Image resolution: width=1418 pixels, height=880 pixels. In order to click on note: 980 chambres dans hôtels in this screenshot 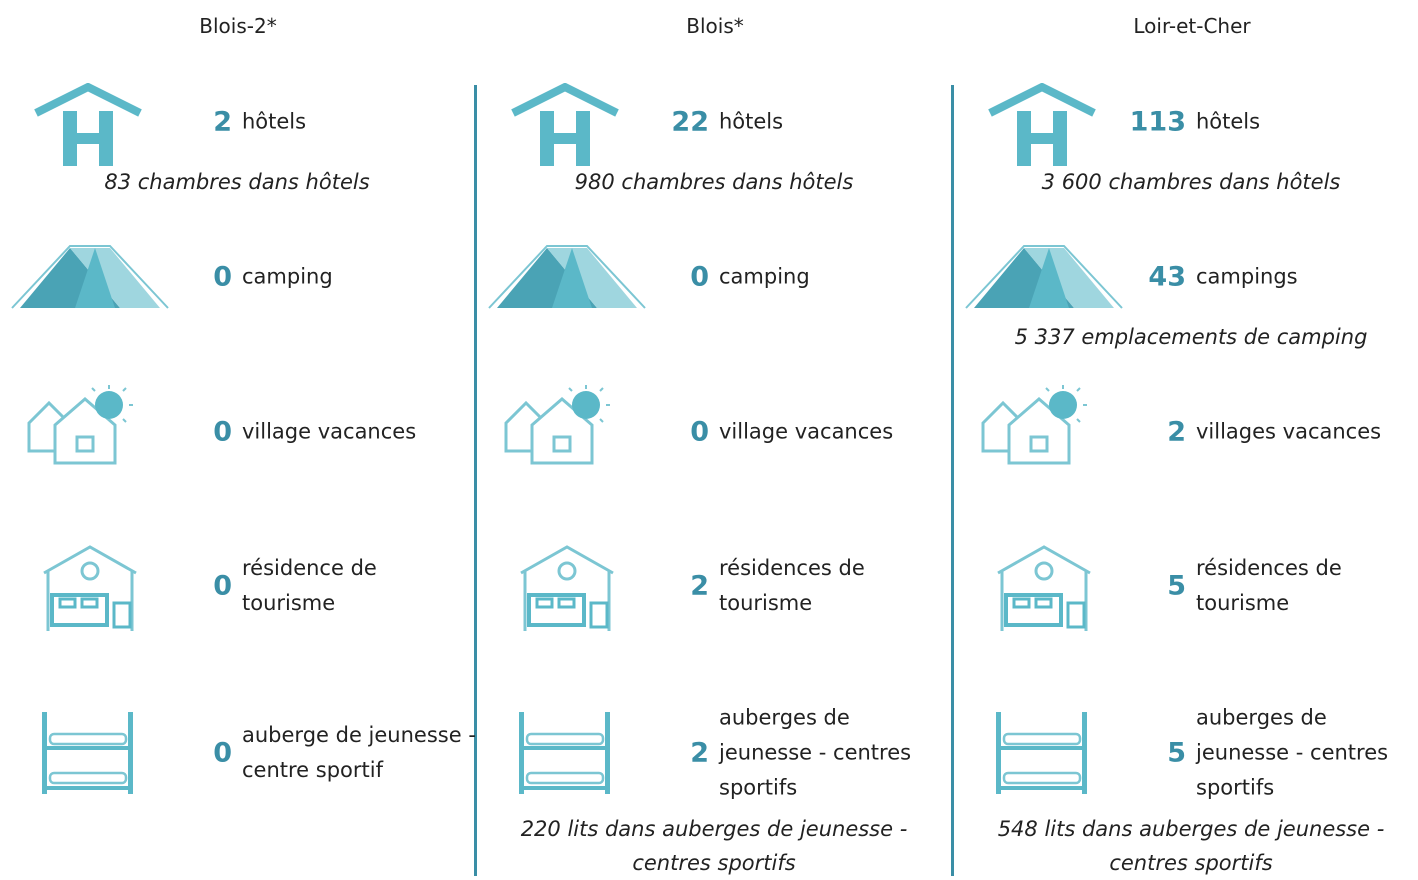, I will do `click(714, 182)`.